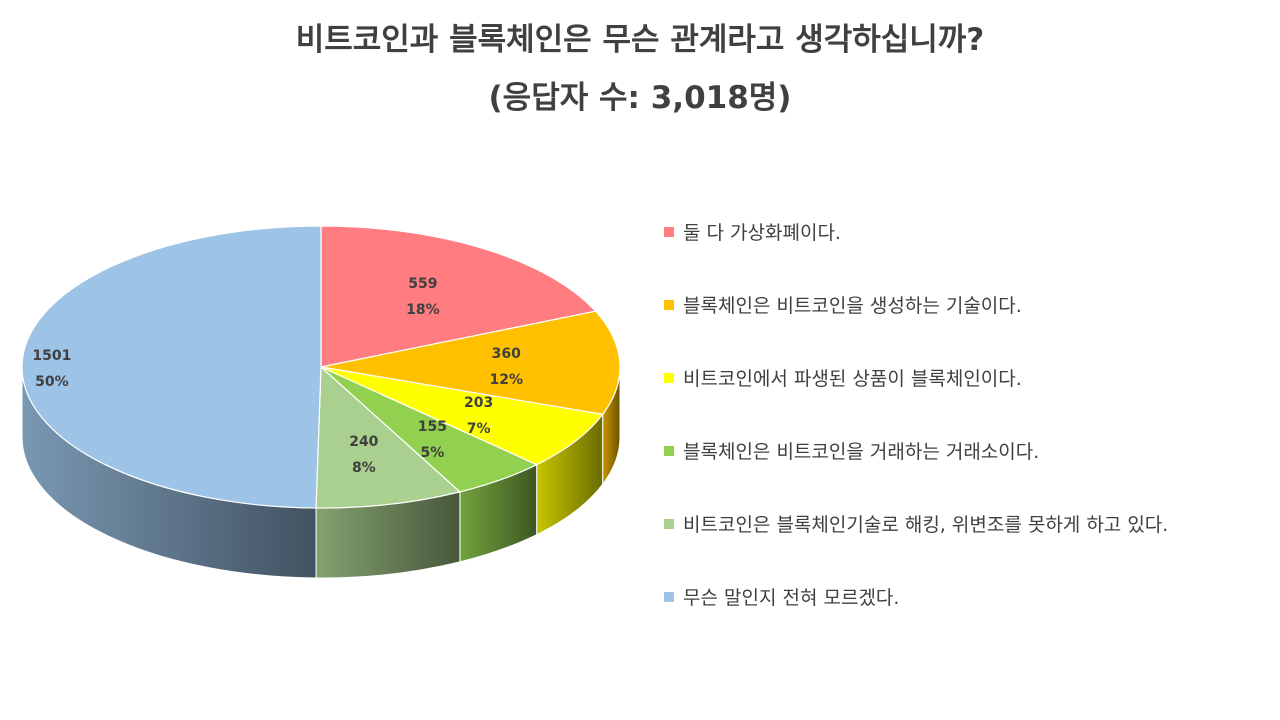 Image resolution: width=1280 pixels, height=720 pixels. I want to click on legend-item: 비트코인에서 파생된 상품이 블록체인이다., so click(916, 400).